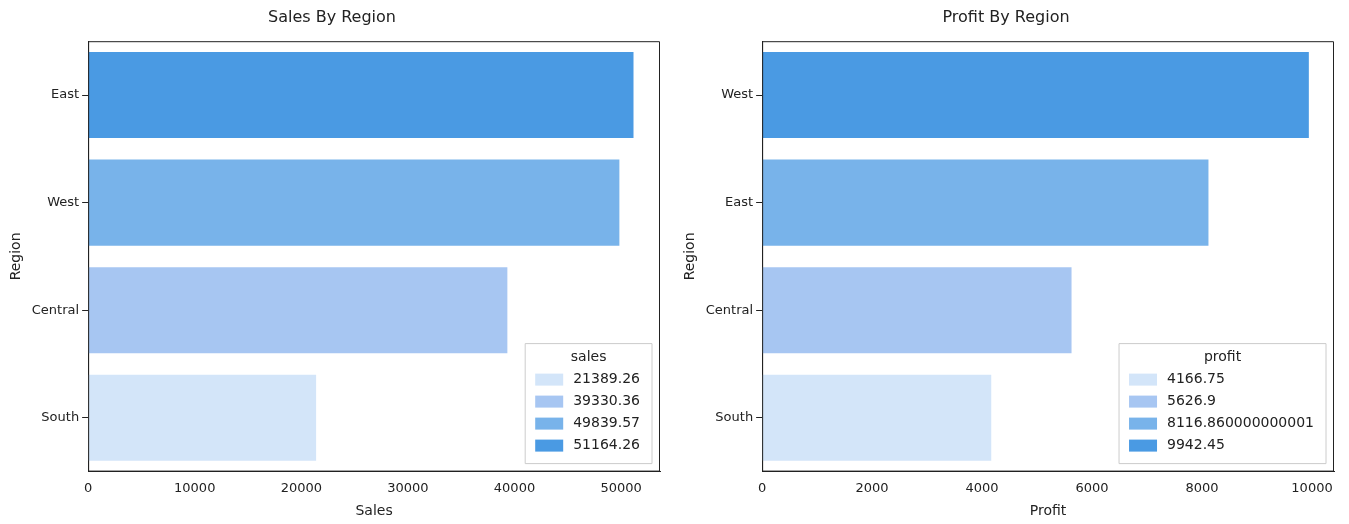 The height and width of the screenshot is (524, 1349). Describe the element at coordinates (1192, 400) in the screenshot. I see `legend-label: 5626.9` at that location.